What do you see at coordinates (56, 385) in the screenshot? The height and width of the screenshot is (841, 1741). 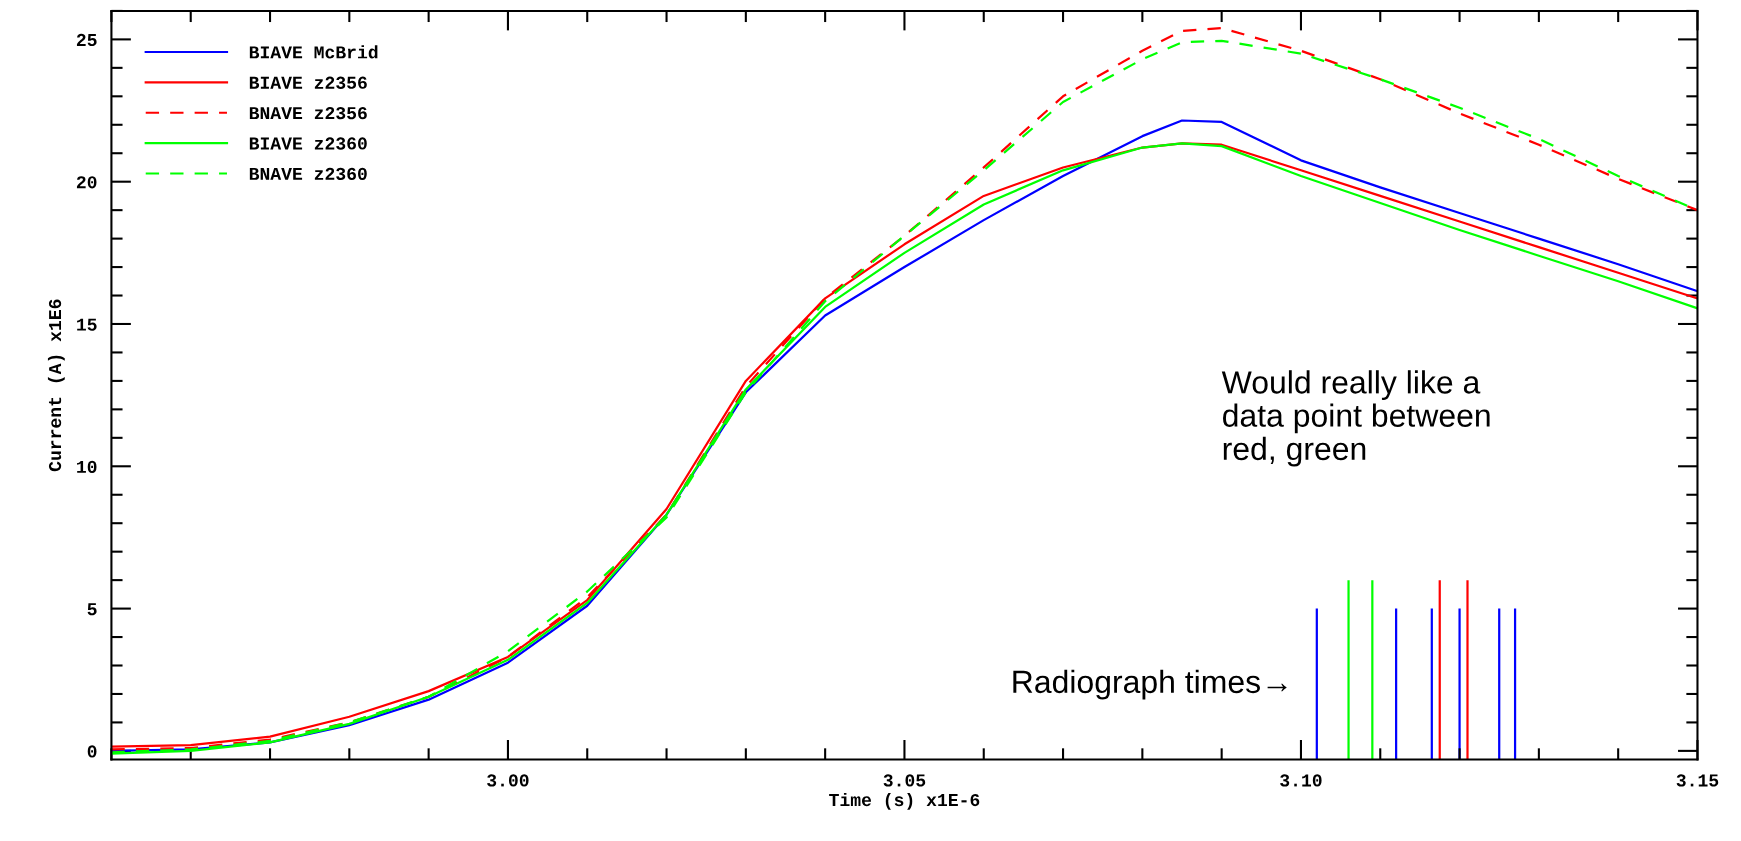 I see `y-axis-title: Current (A) x1E6` at bounding box center [56, 385].